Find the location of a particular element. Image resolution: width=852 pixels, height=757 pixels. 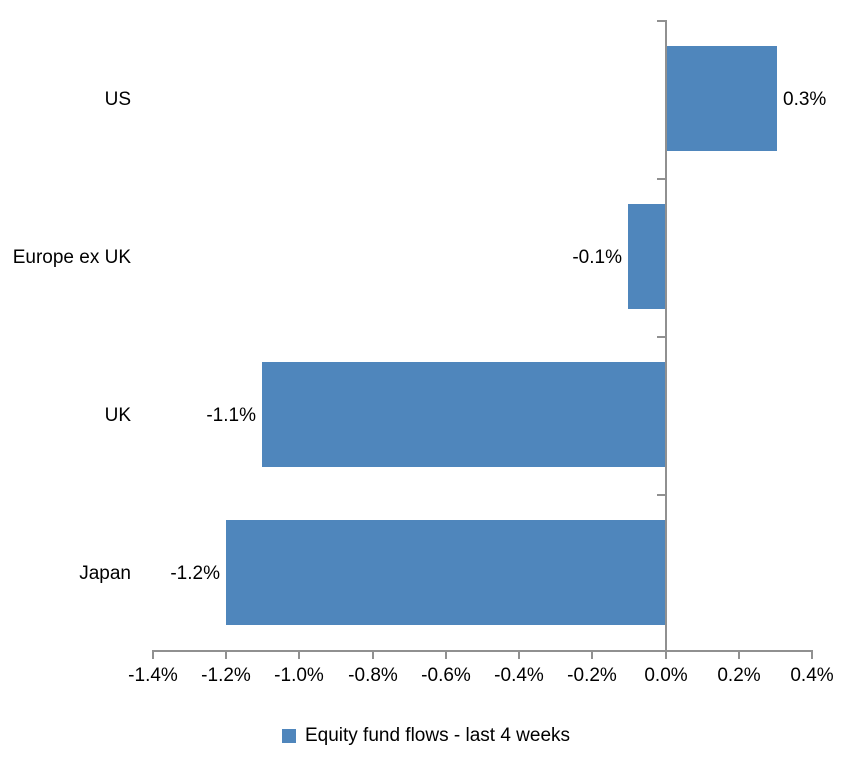

value-label: -0.1% is located at coordinates (597, 257).